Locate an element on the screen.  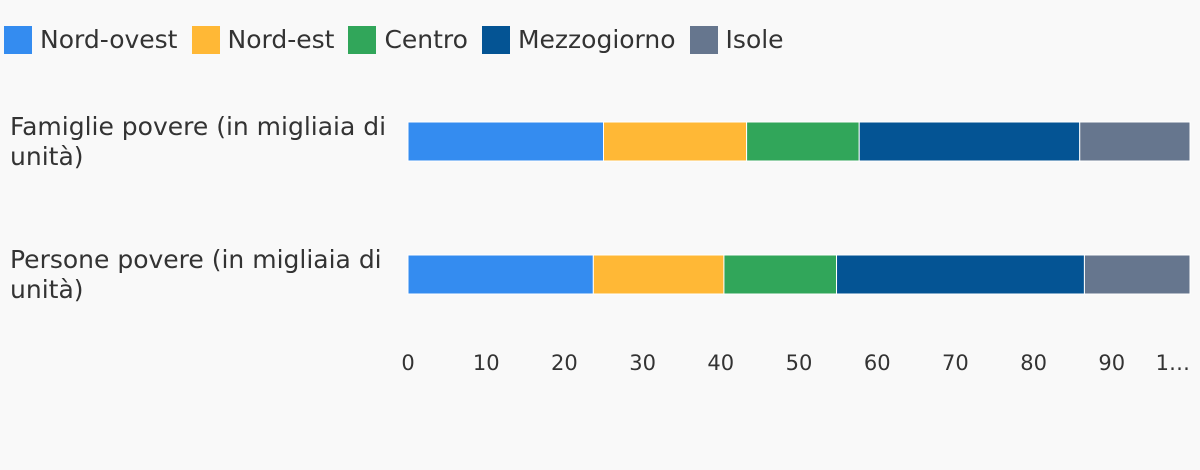
legend-item: Nord-est is located at coordinates (263, 40).